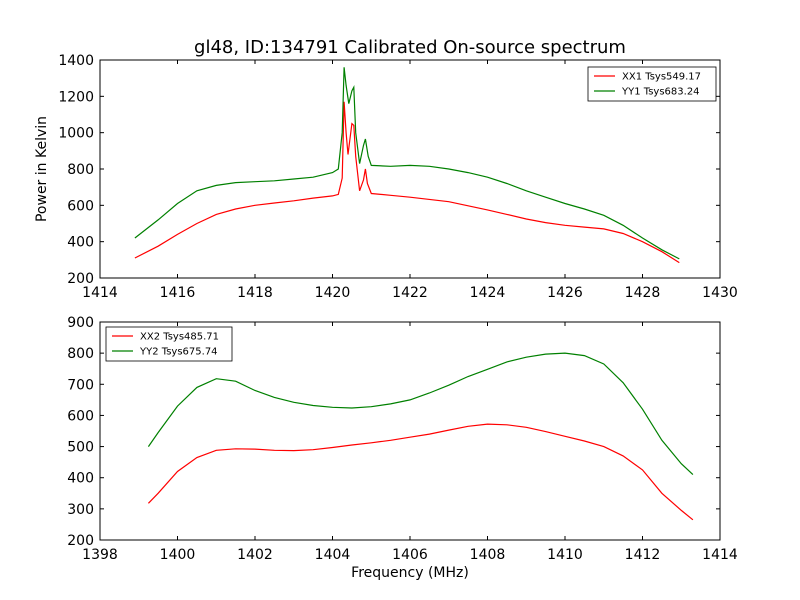  Describe the element at coordinates (80, 448) in the screenshot. I see `y-tick-label: 500` at that location.